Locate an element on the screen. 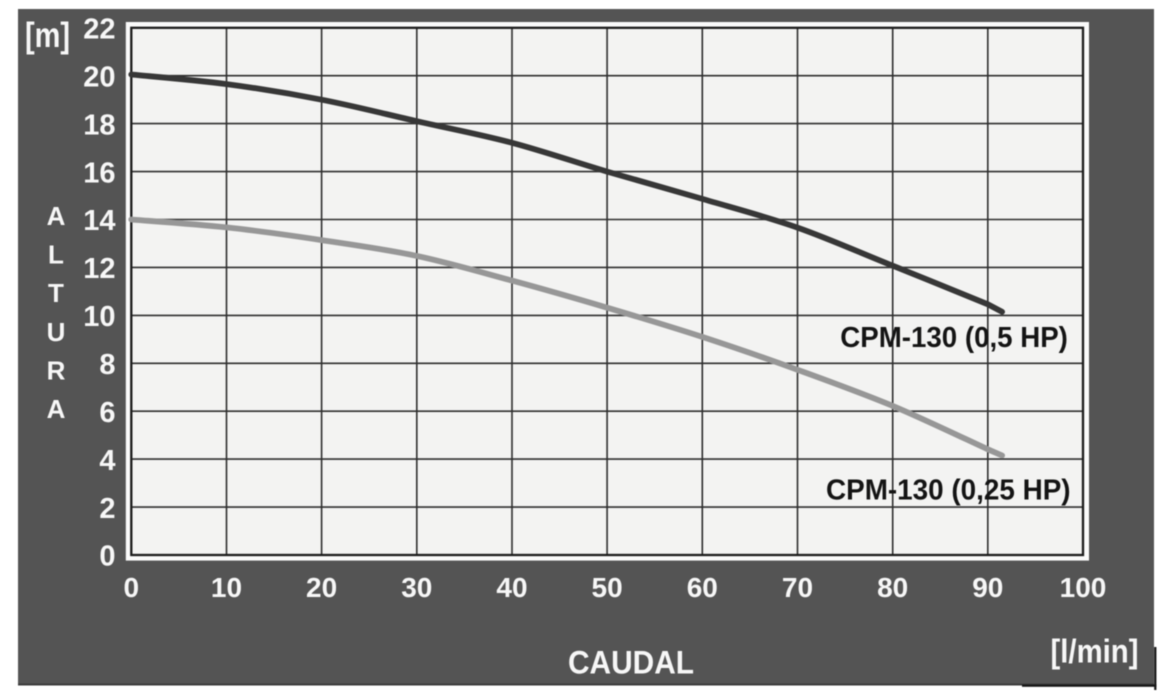 This screenshot has width=1171, height=697. svg-text: 8 is located at coordinates (107, 365).